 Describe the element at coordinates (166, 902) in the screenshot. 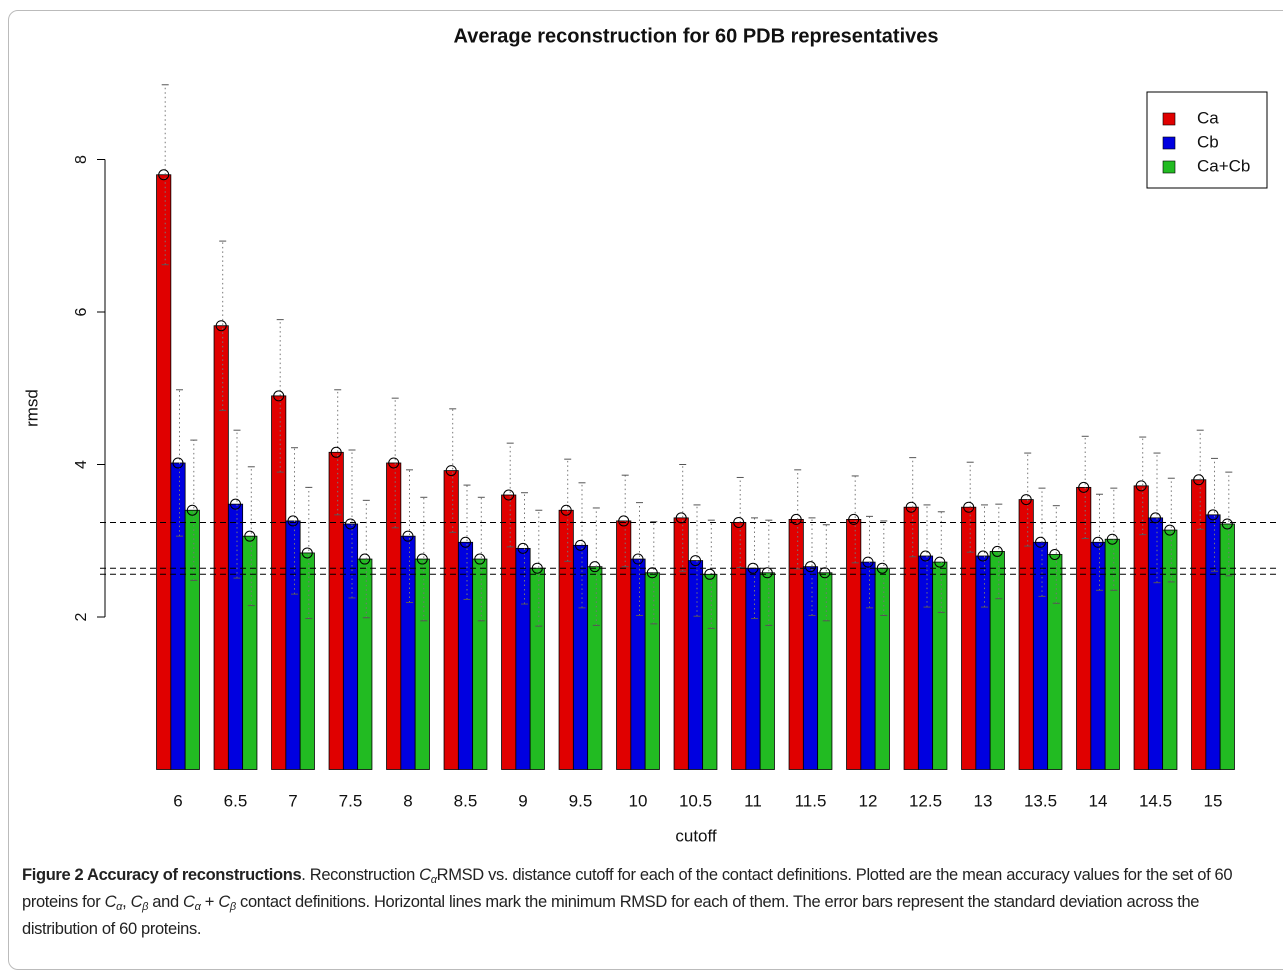

I see `caption-text: and` at that location.